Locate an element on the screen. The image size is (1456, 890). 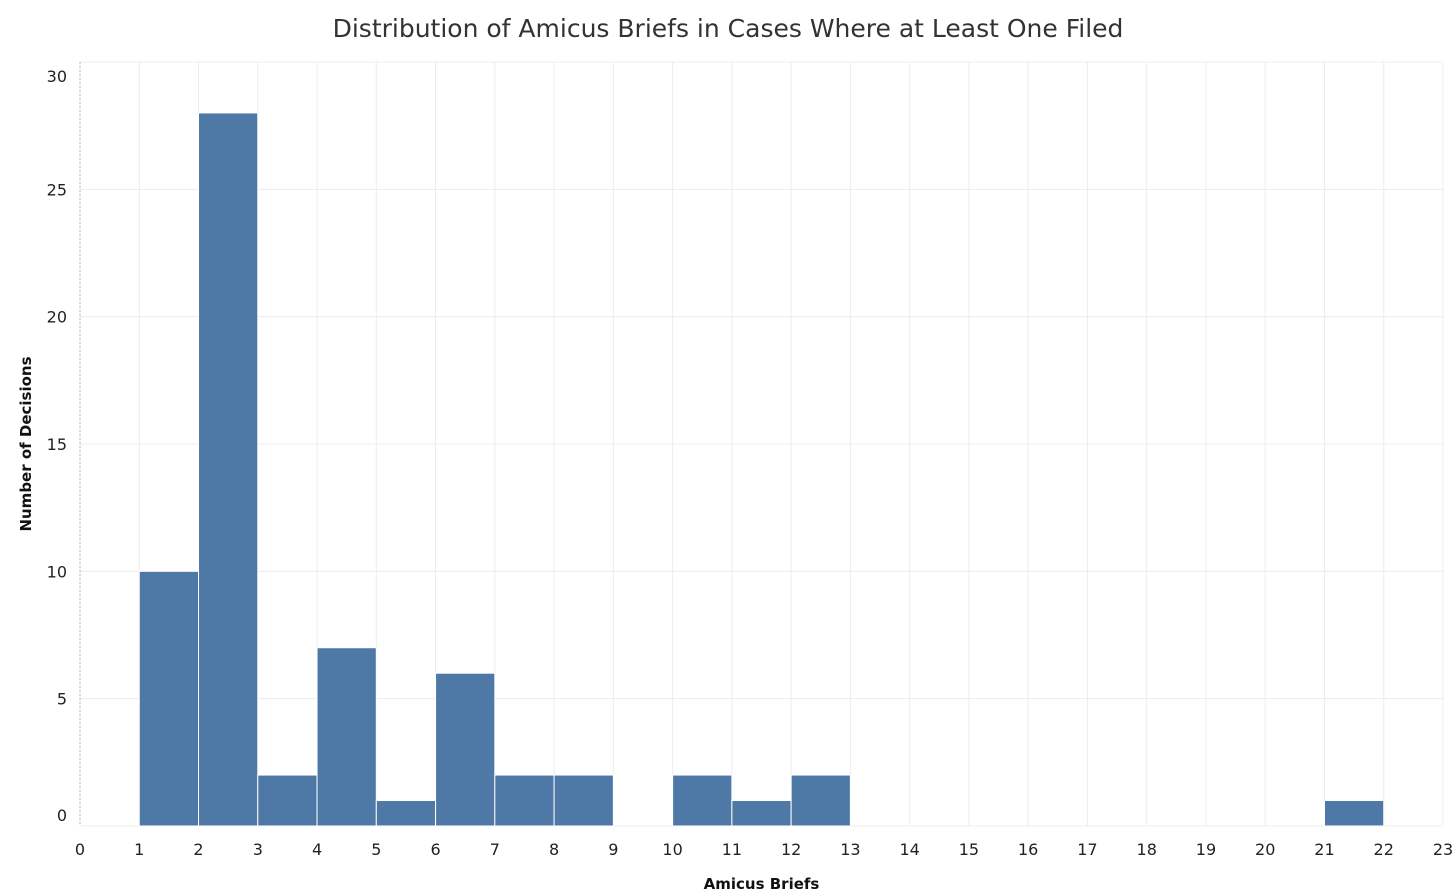
x-tick-label: 10 is located at coordinates (672, 849).